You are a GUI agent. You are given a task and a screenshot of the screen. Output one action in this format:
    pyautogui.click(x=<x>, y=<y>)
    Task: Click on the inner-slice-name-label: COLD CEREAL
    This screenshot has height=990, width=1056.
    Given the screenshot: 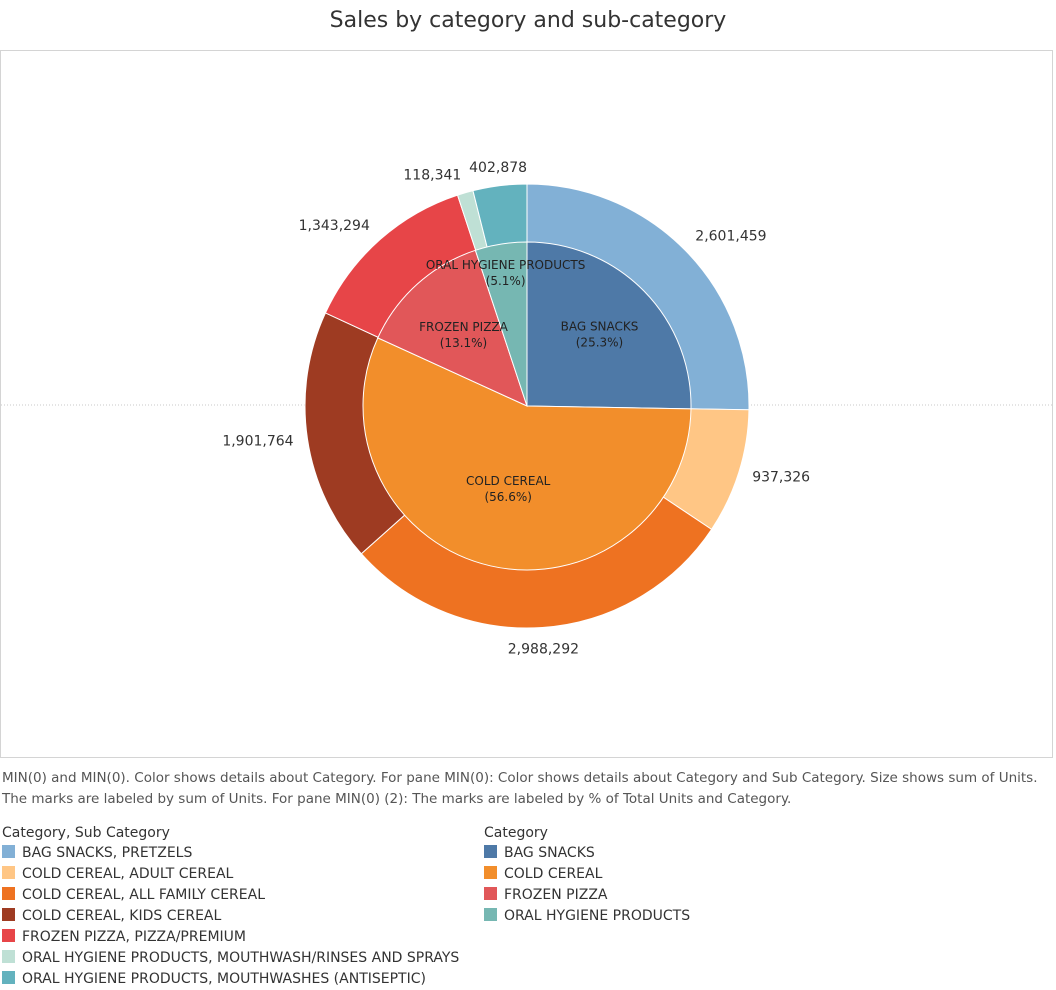 What is the action you would take?
    pyautogui.click(x=508, y=481)
    